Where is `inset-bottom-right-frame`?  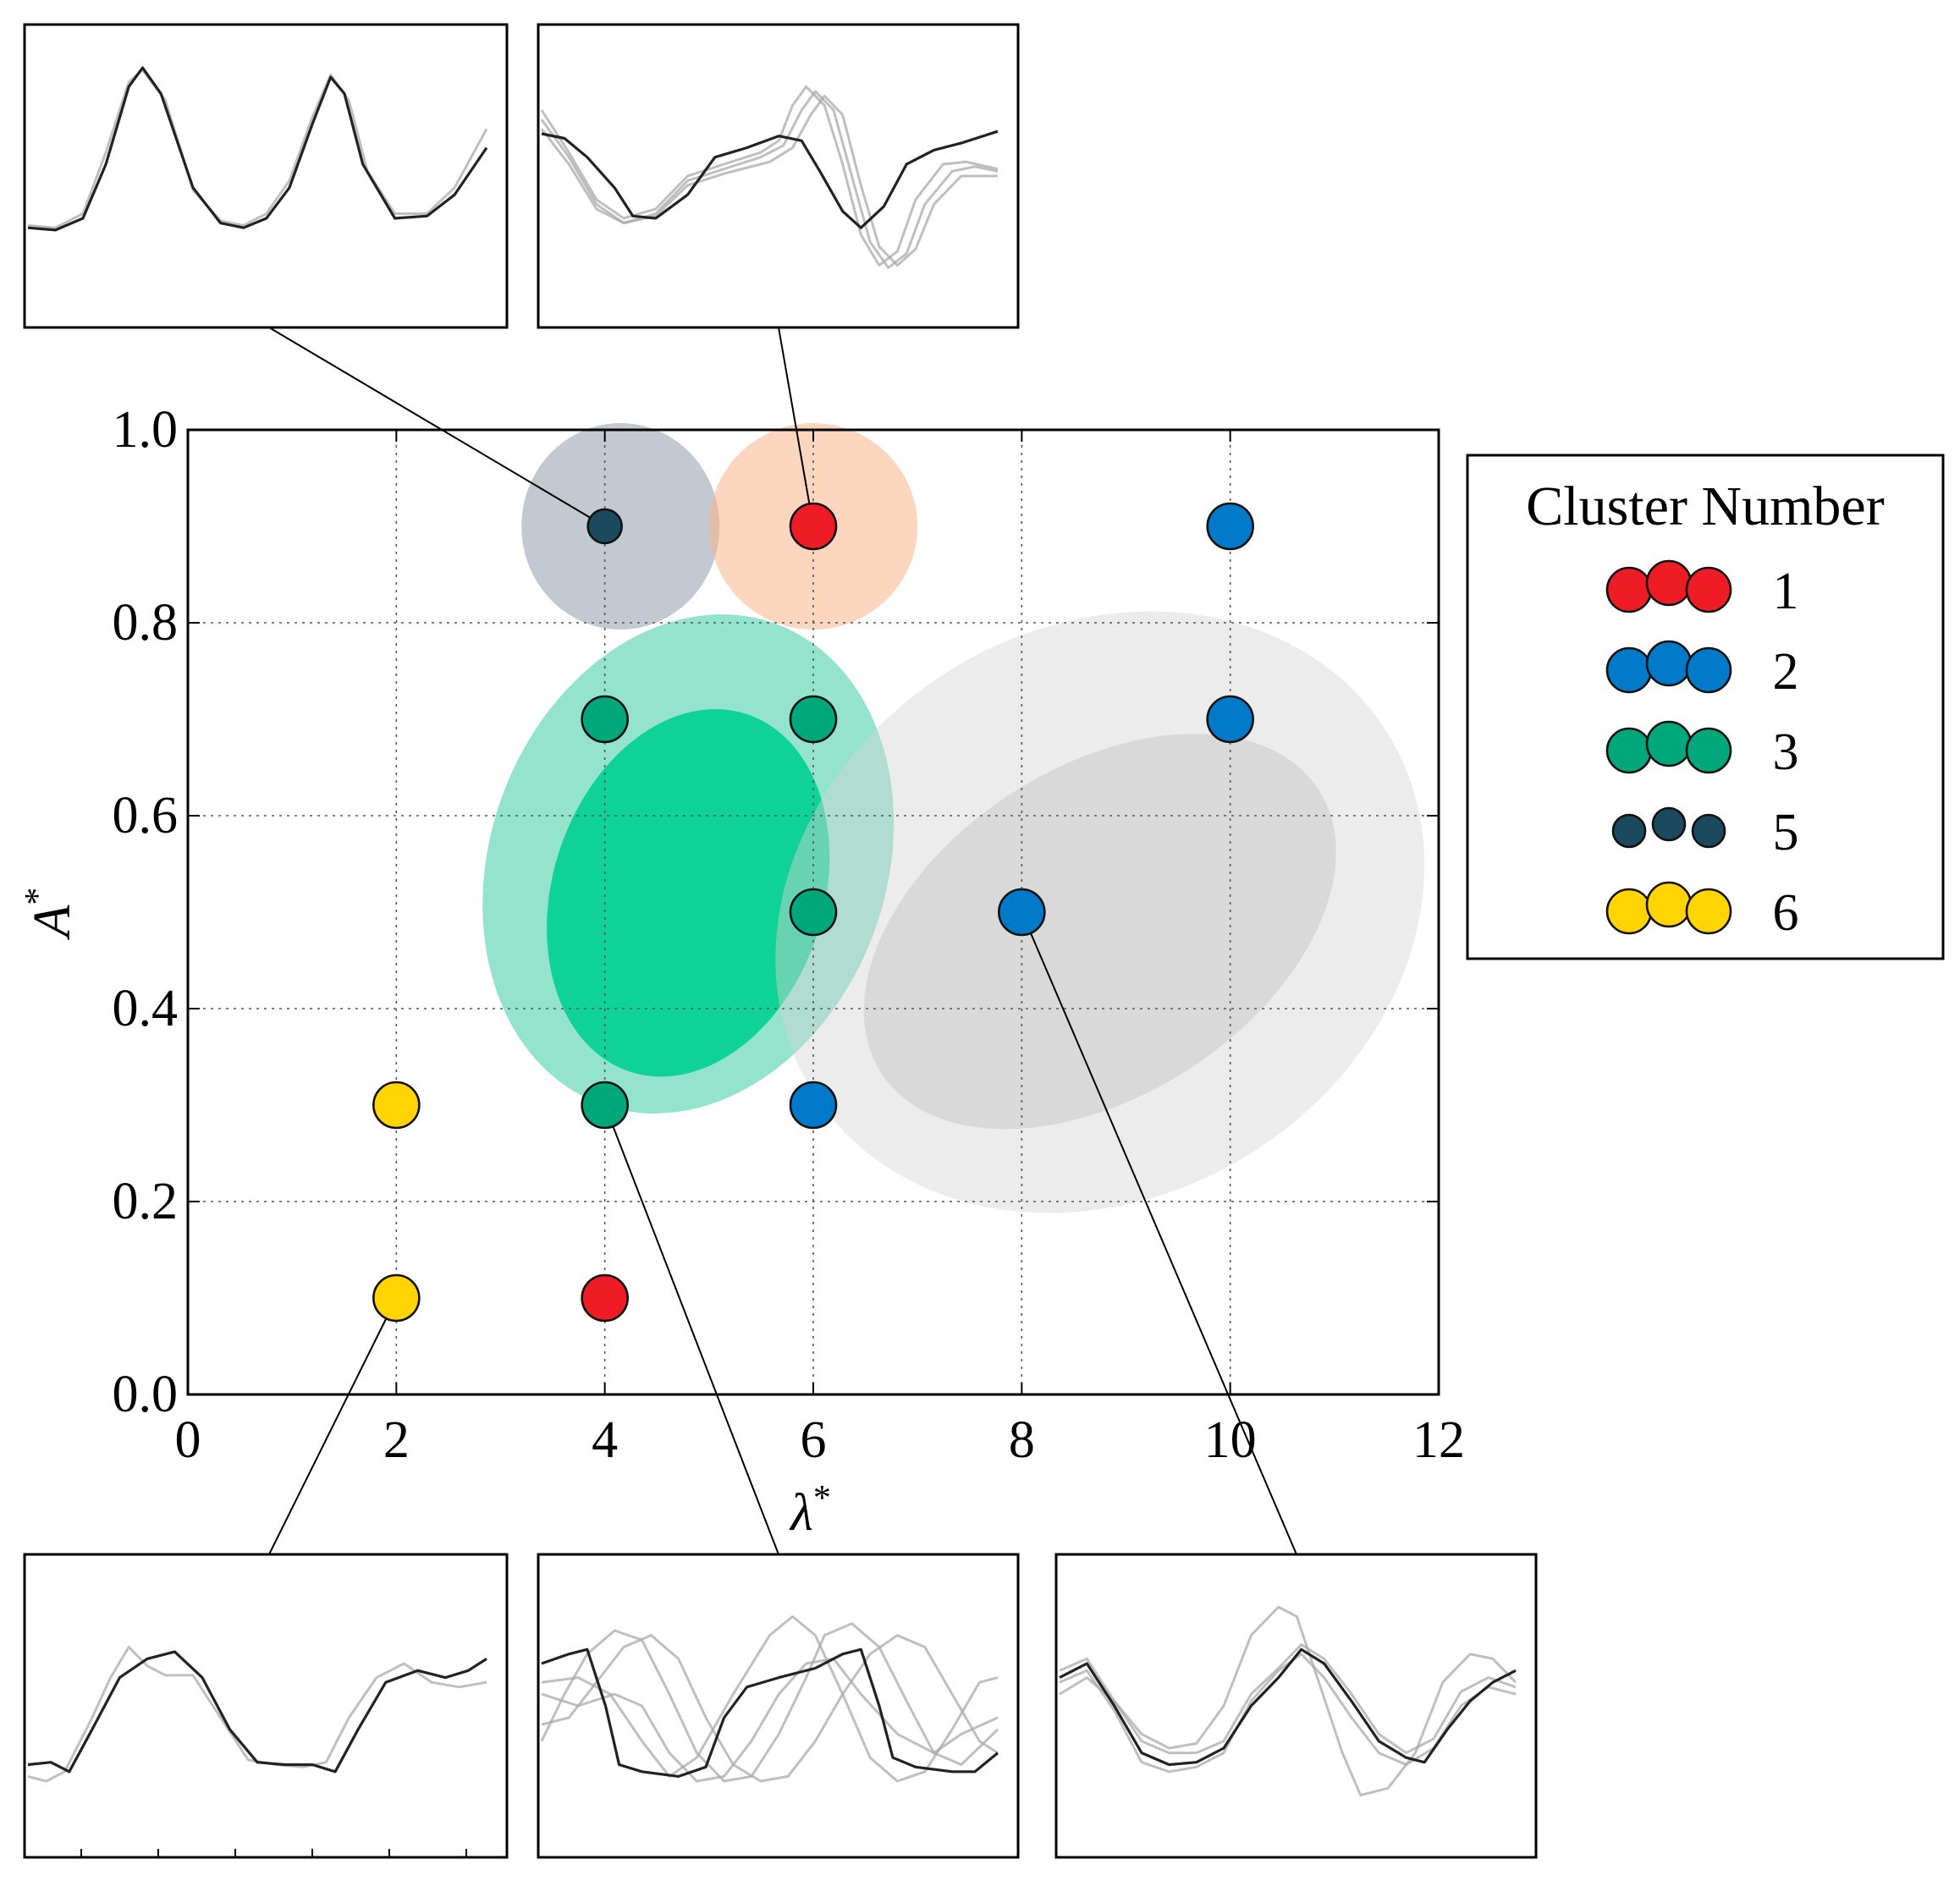 inset-bottom-right-frame is located at coordinates (1296, 1706).